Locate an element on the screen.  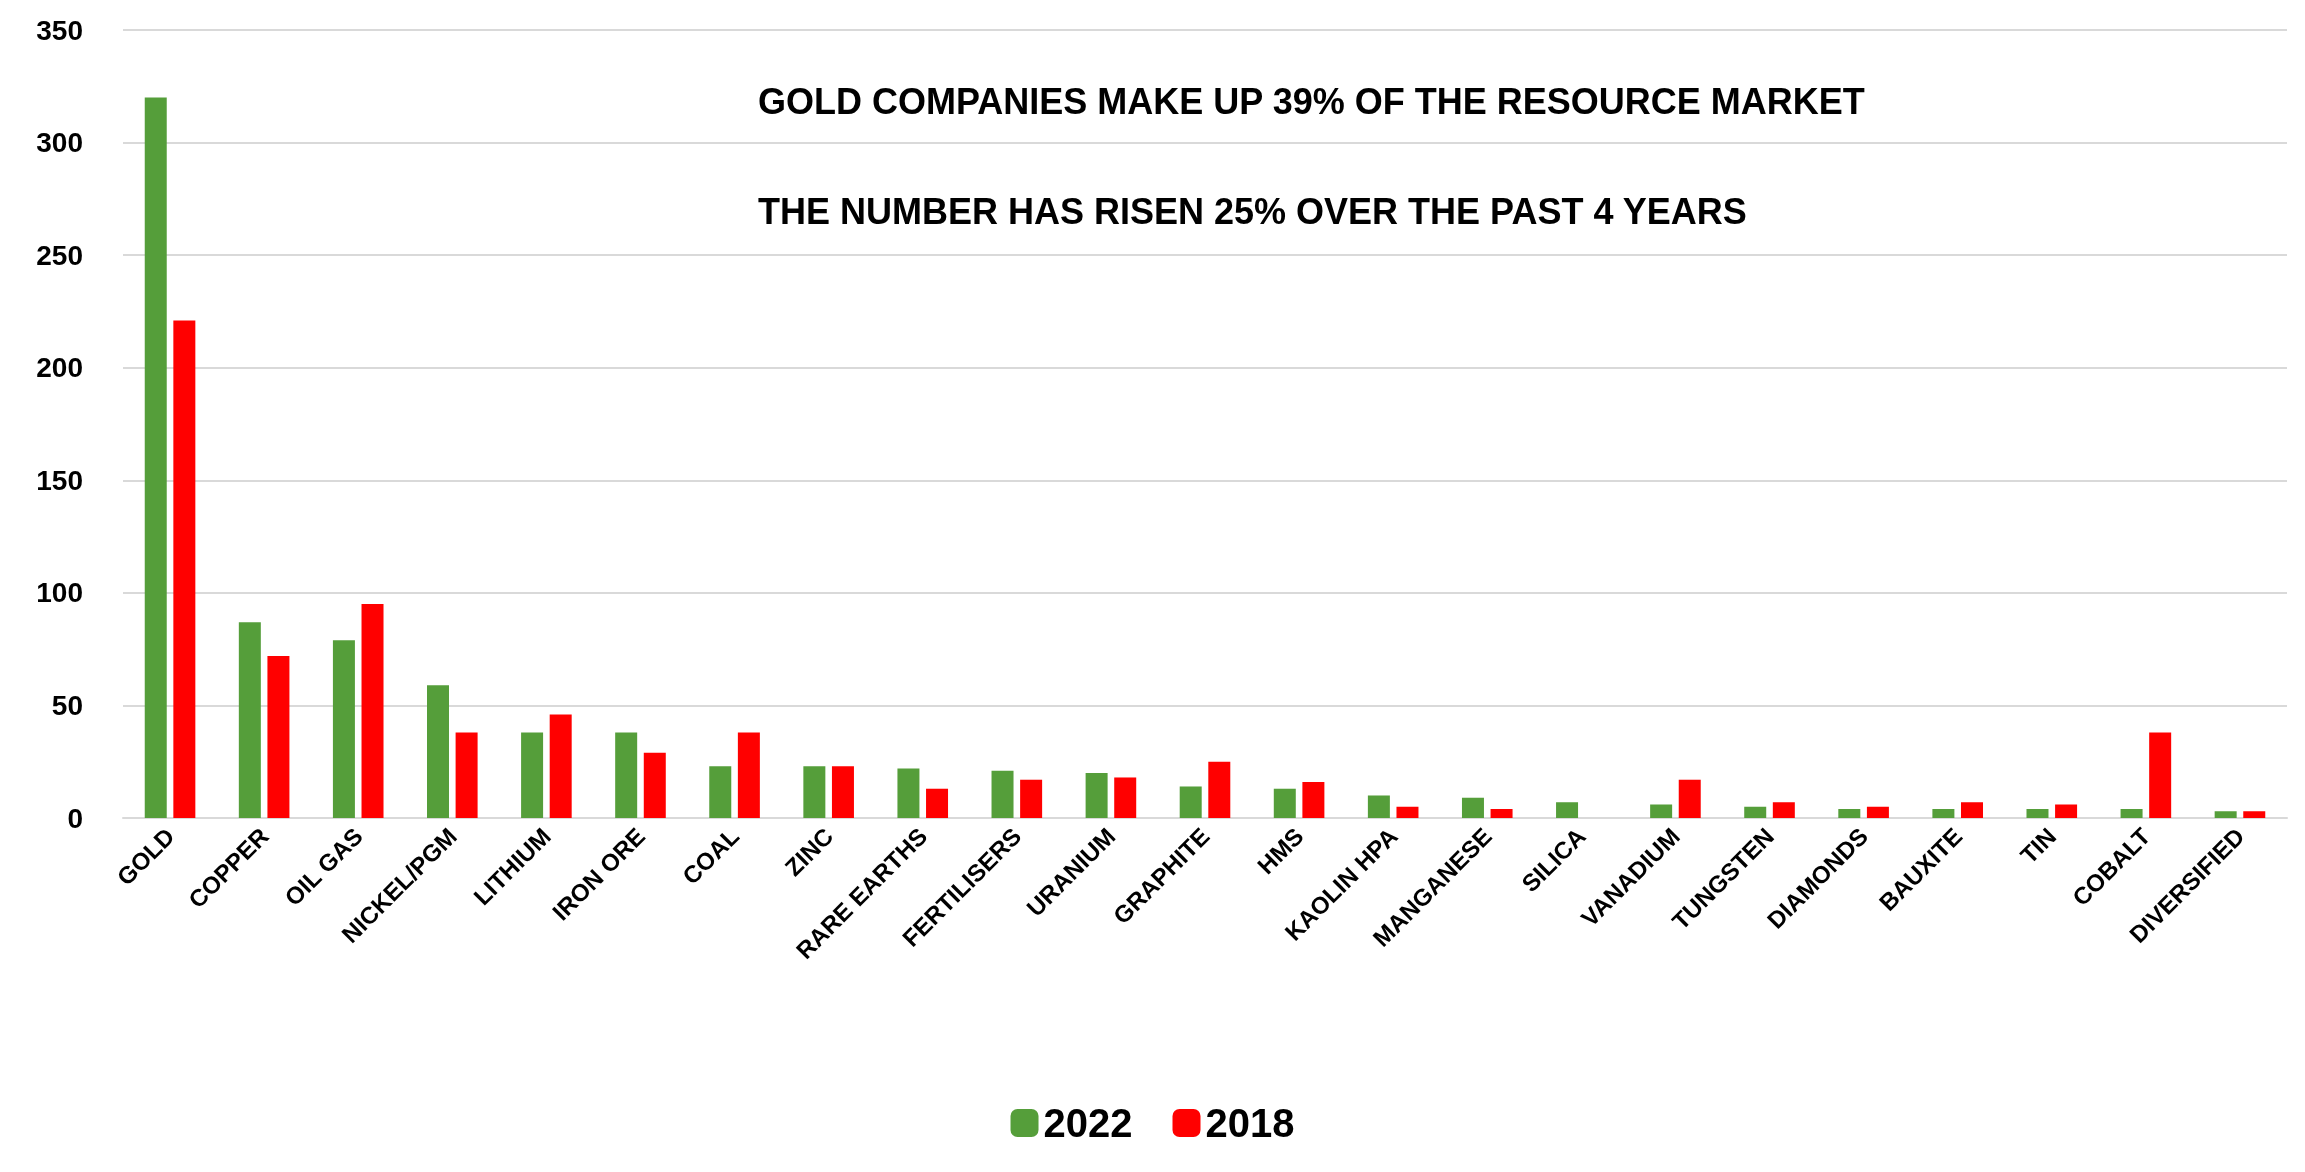
annotation: GOLD COMPANIES MAKE UP 39% OF THE RESOURCE MARKET is located at coordinates (1311, 101).